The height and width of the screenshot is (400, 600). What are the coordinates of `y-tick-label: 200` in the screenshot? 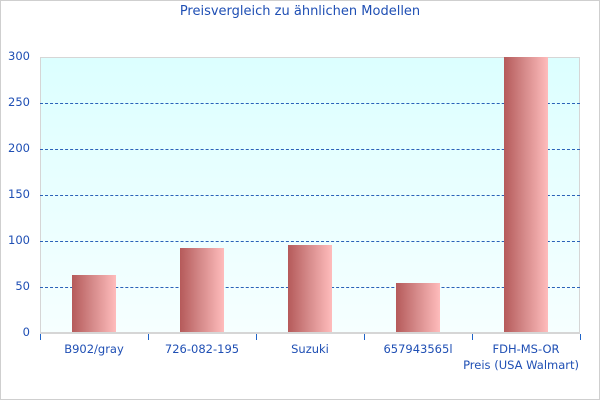 It's located at (19, 148).